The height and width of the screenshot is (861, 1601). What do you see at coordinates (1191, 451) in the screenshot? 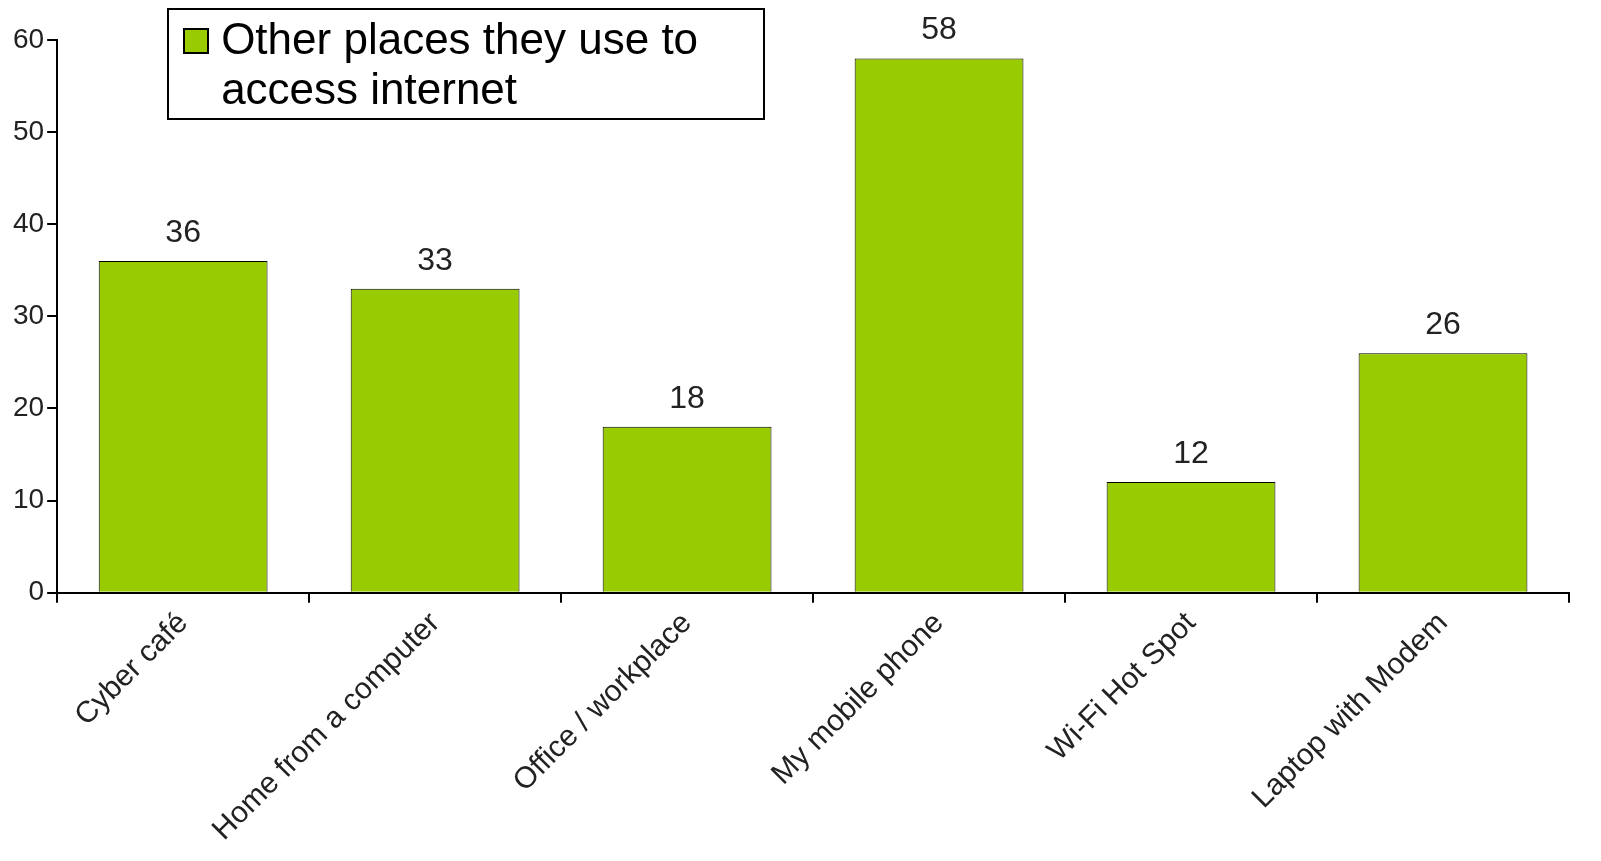
I see `data-label: 12` at bounding box center [1191, 451].